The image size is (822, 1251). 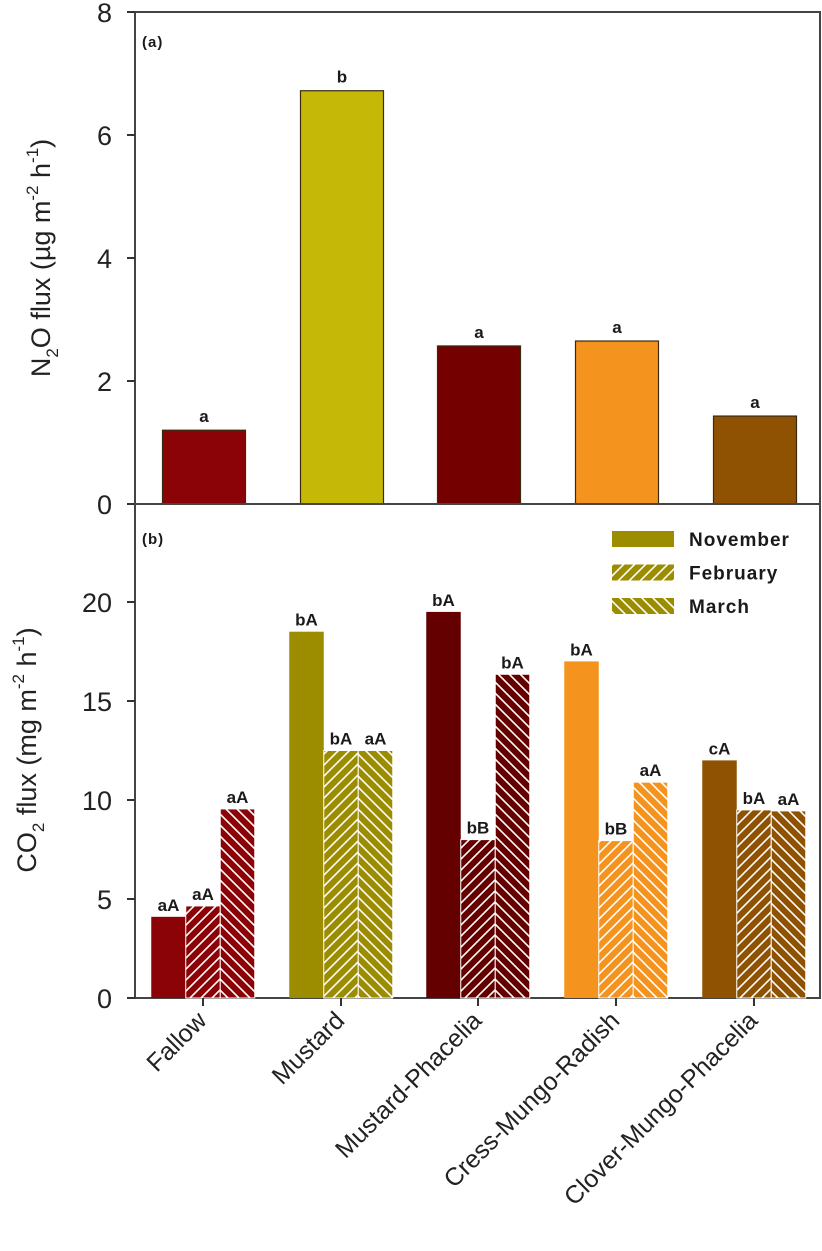 What do you see at coordinates (237, 903) in the screenshot?
I see `panel-b-bar-fallow-march` at bounding box center [237, 903].